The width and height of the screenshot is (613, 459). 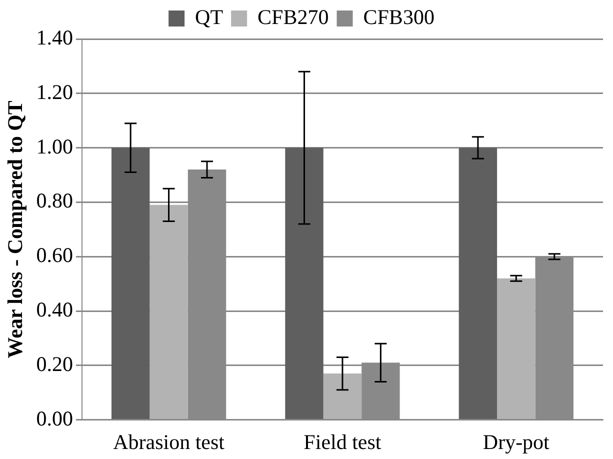 What do you see at coordinates (54, 310) in the screenshot?
I see `y-tick-label: 0.40` at bounding box center [54, 310].